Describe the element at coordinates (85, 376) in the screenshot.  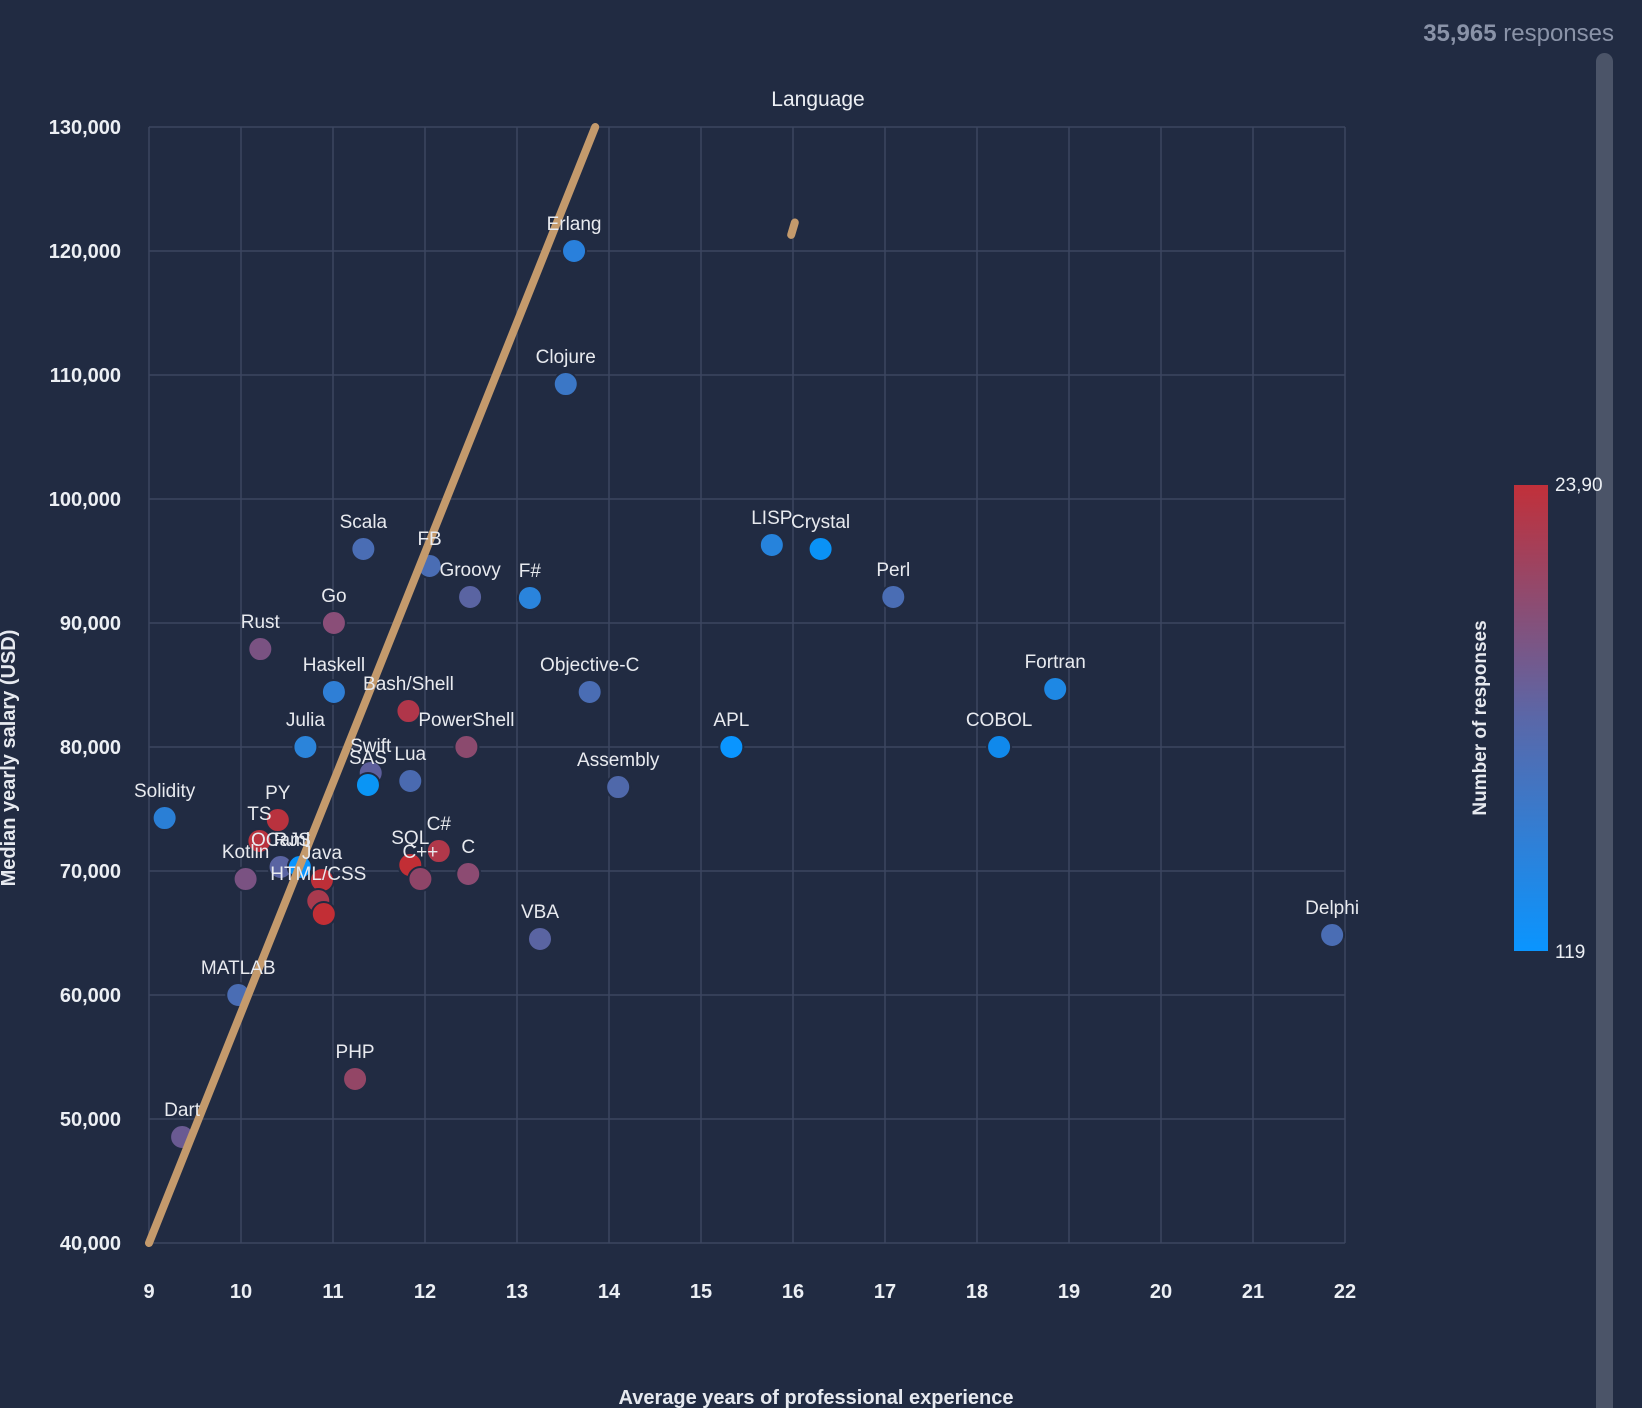
I see `y-tick-label: 110,000` at that location.